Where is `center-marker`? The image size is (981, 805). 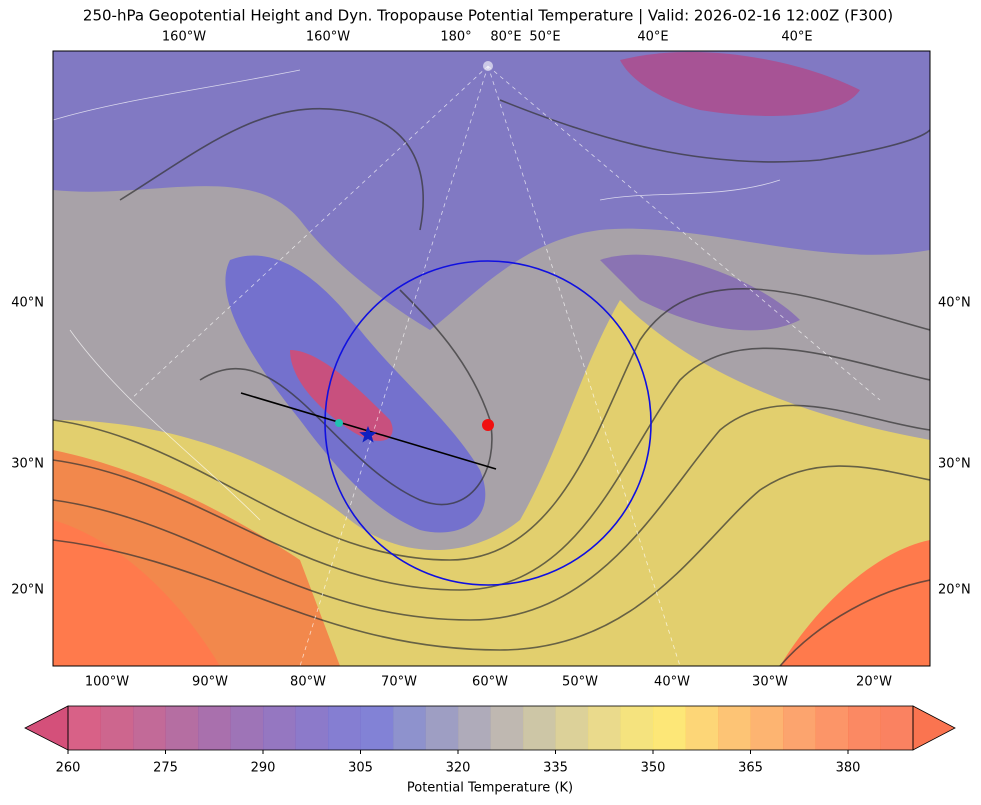
center-marker is located at coordinates (488, 425).